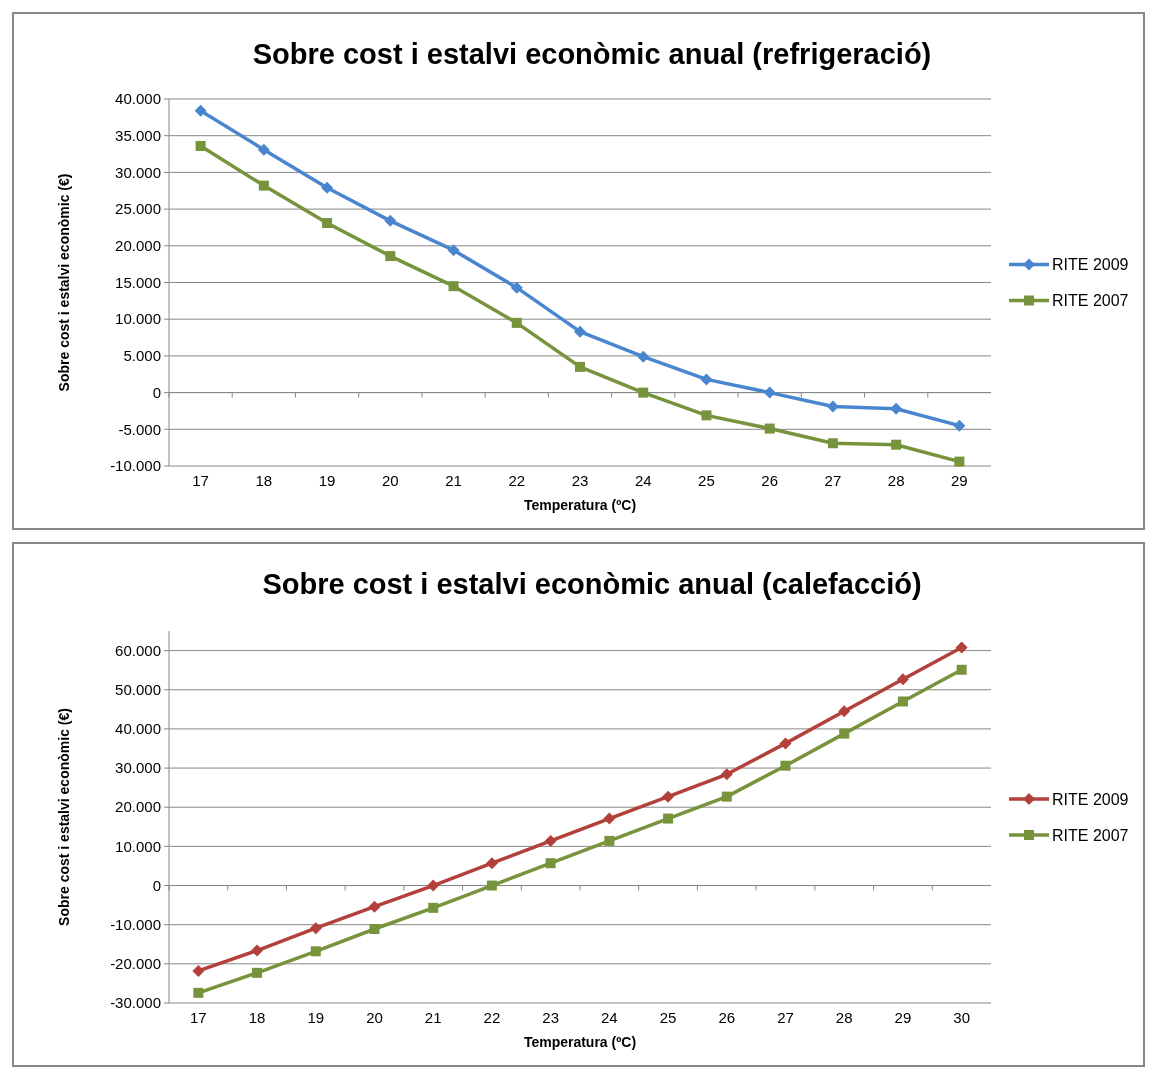 Image resolution: width=1163 pixels, height=1090 pixels. Describe the element at coordinates (138, 209) in the screenshot. I see `y-tick-label: 25.000` at that location.